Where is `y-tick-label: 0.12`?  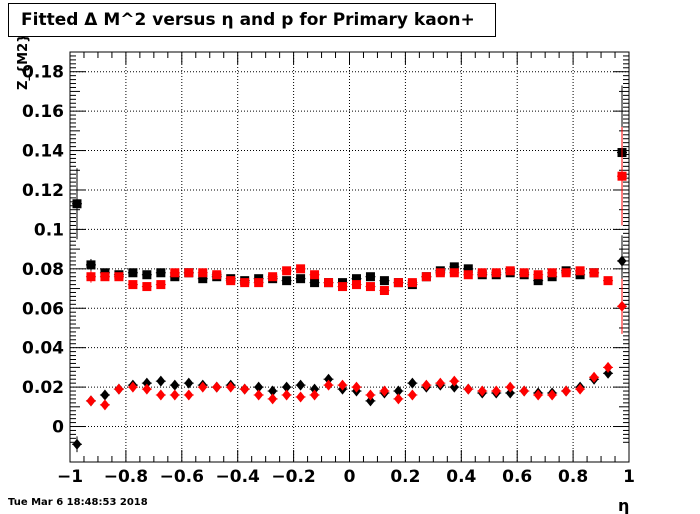 y-tick-label: 0.12 is located at coordinates (43, 191).